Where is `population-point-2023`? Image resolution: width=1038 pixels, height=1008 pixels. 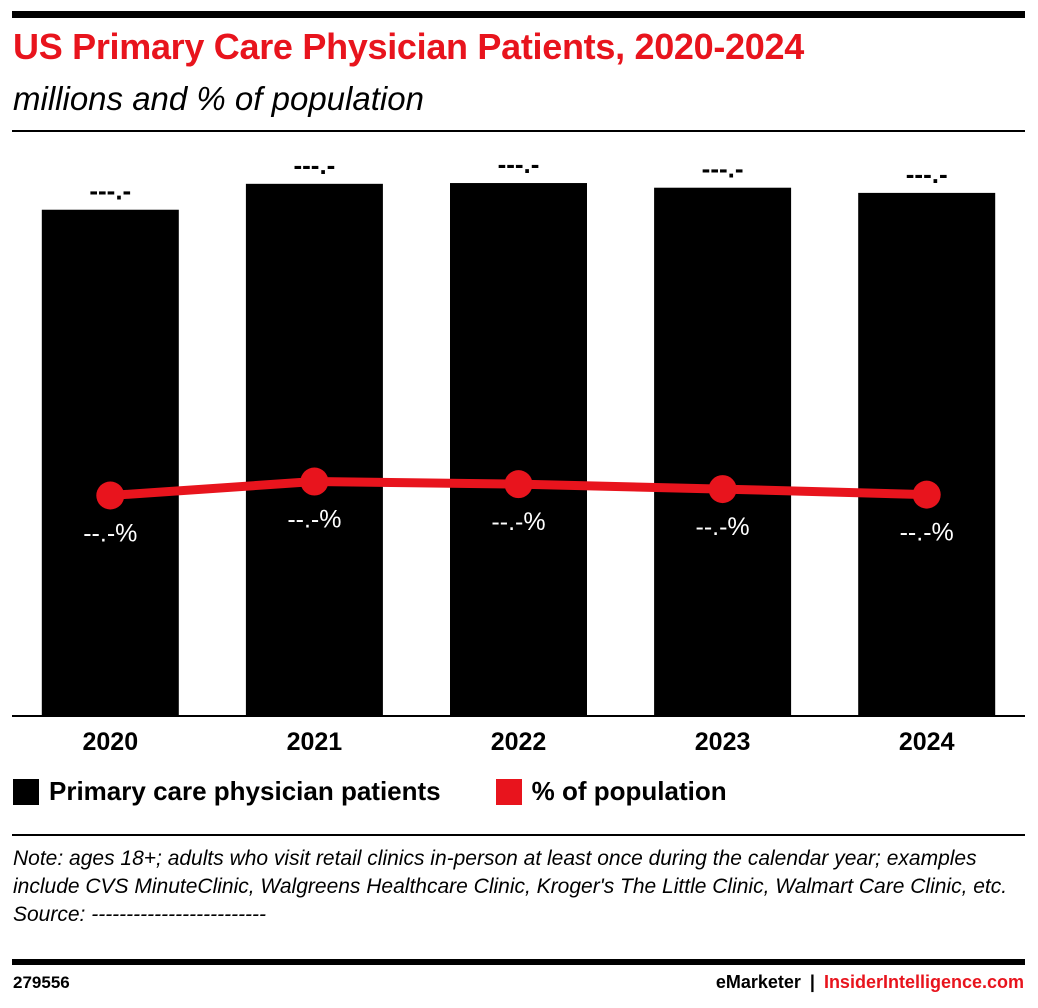 population-point-2023 is located at coordinates (722, 489).